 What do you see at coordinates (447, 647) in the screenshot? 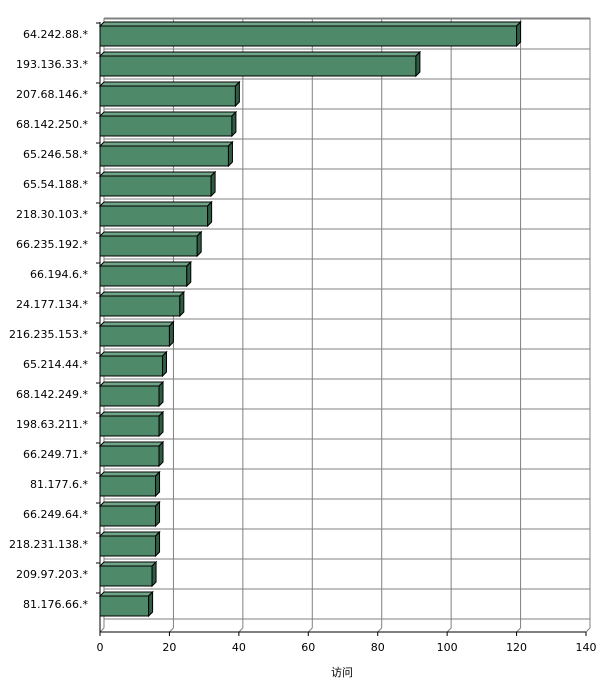
I see `x-tick-label-5: 100` at bounding box center [447, 647].